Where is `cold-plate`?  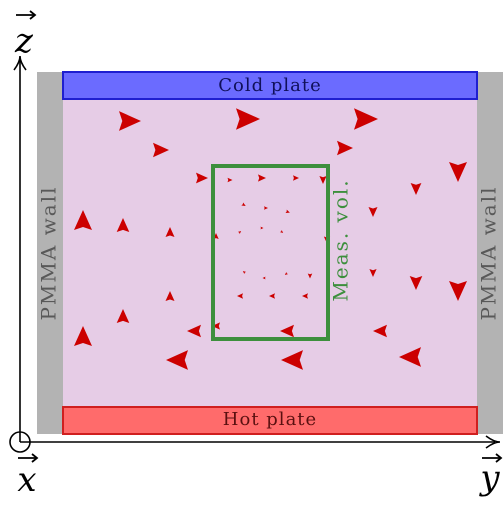
cold-plate is located at coordinates (270, 85).